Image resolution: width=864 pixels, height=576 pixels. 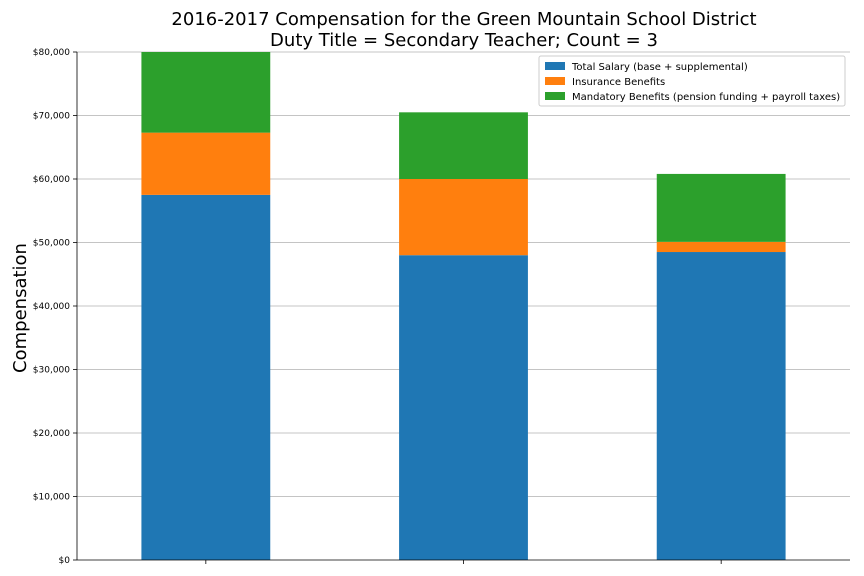 I want to click on legend-label: Insurance Benefits, so click(x=618, y=82).